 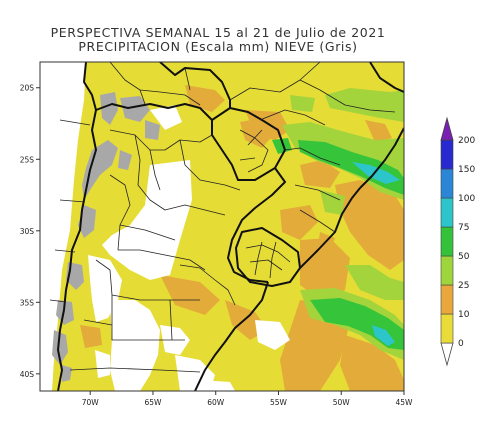 What do you see at coordinates (27, 88) in the screenshot?
I see `lat-tick-label: 20S` at bounding box center [27, 88].